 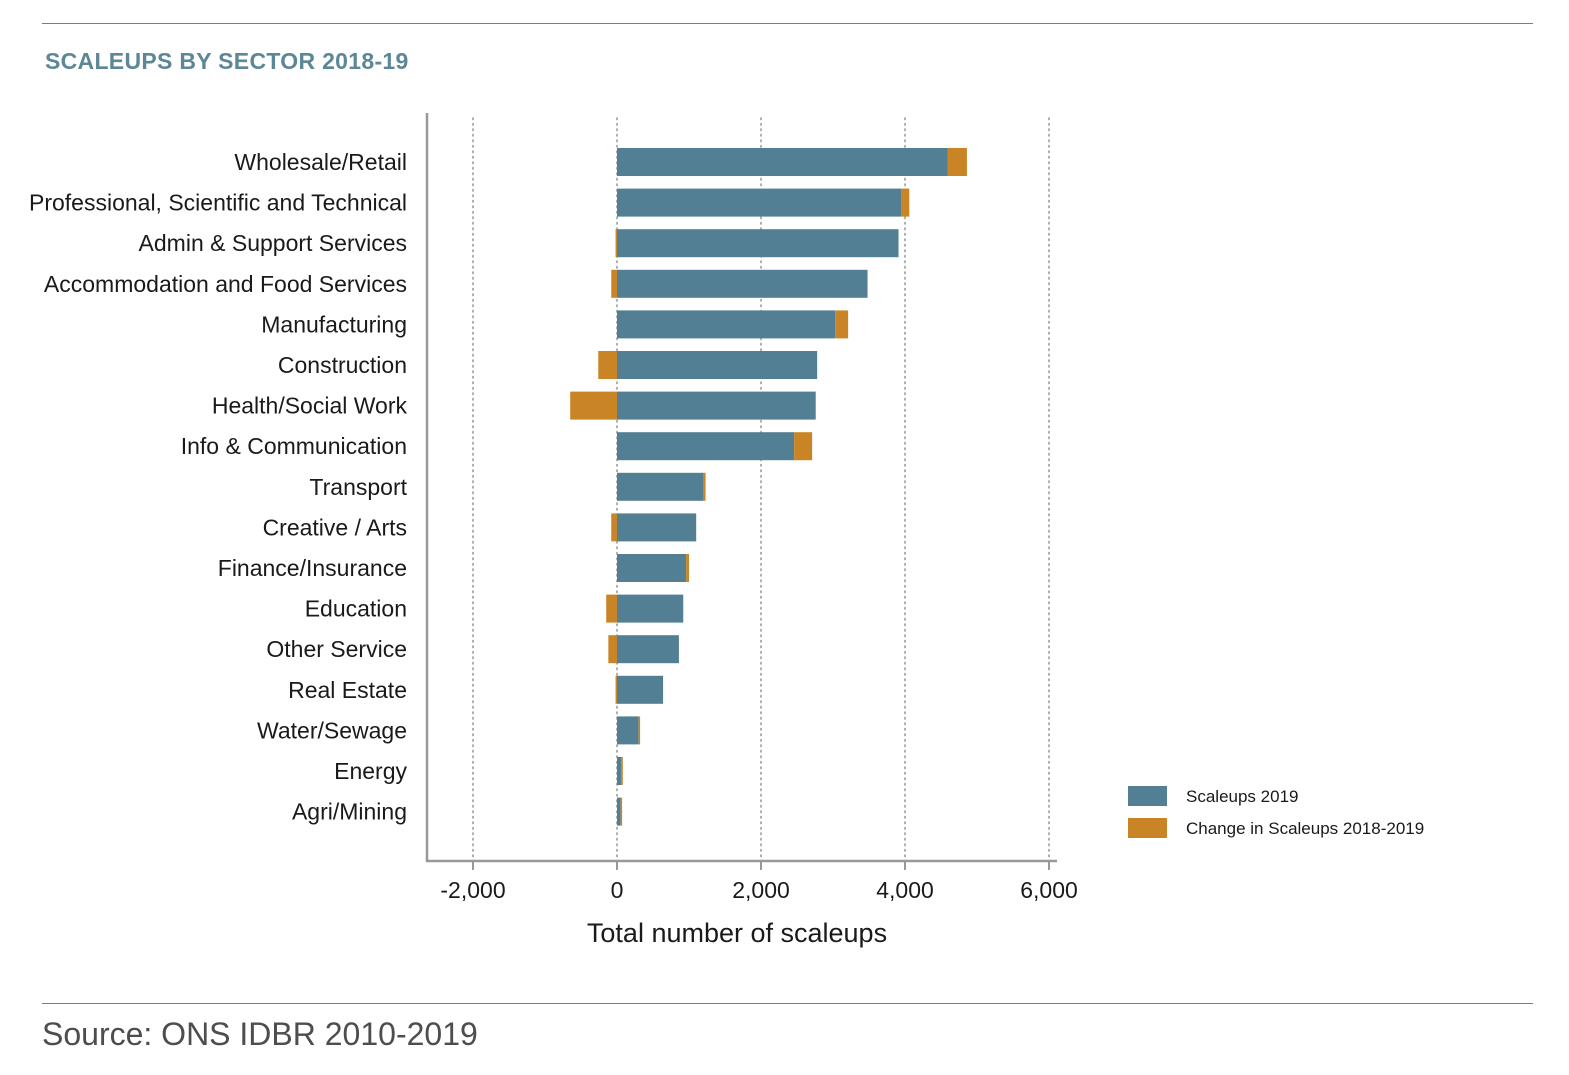 I want to click on category-label-4: Manufacturing, so click(x=334, y=324).